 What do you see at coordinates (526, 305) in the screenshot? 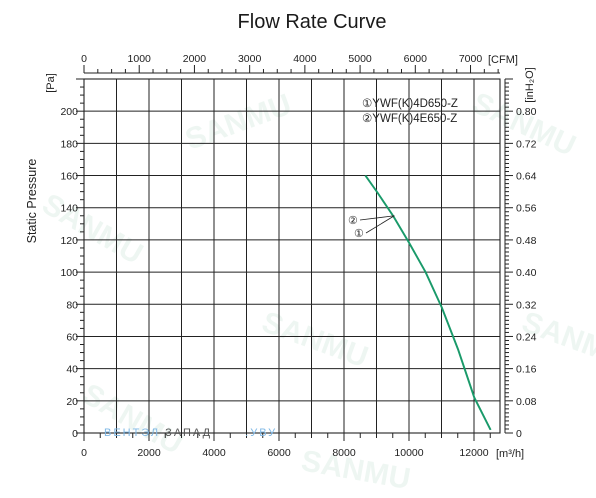
I see `y2-tick-label: 0.32` at bounding box center [526, 305].